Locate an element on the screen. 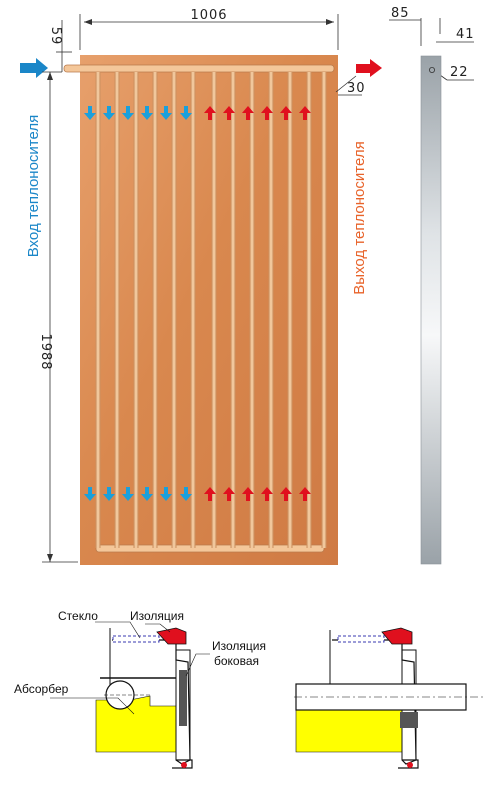 The image size is (484, 787). side-insulation-label-line2: боковая is located at coordinates (236, 661).